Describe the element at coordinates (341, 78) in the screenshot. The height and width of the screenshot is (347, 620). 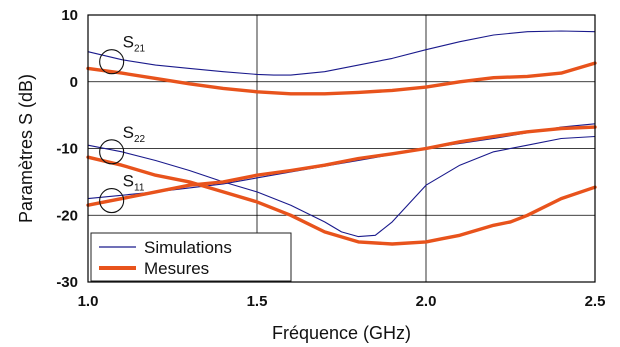
I see `series-line-mesures-s21` at that location.